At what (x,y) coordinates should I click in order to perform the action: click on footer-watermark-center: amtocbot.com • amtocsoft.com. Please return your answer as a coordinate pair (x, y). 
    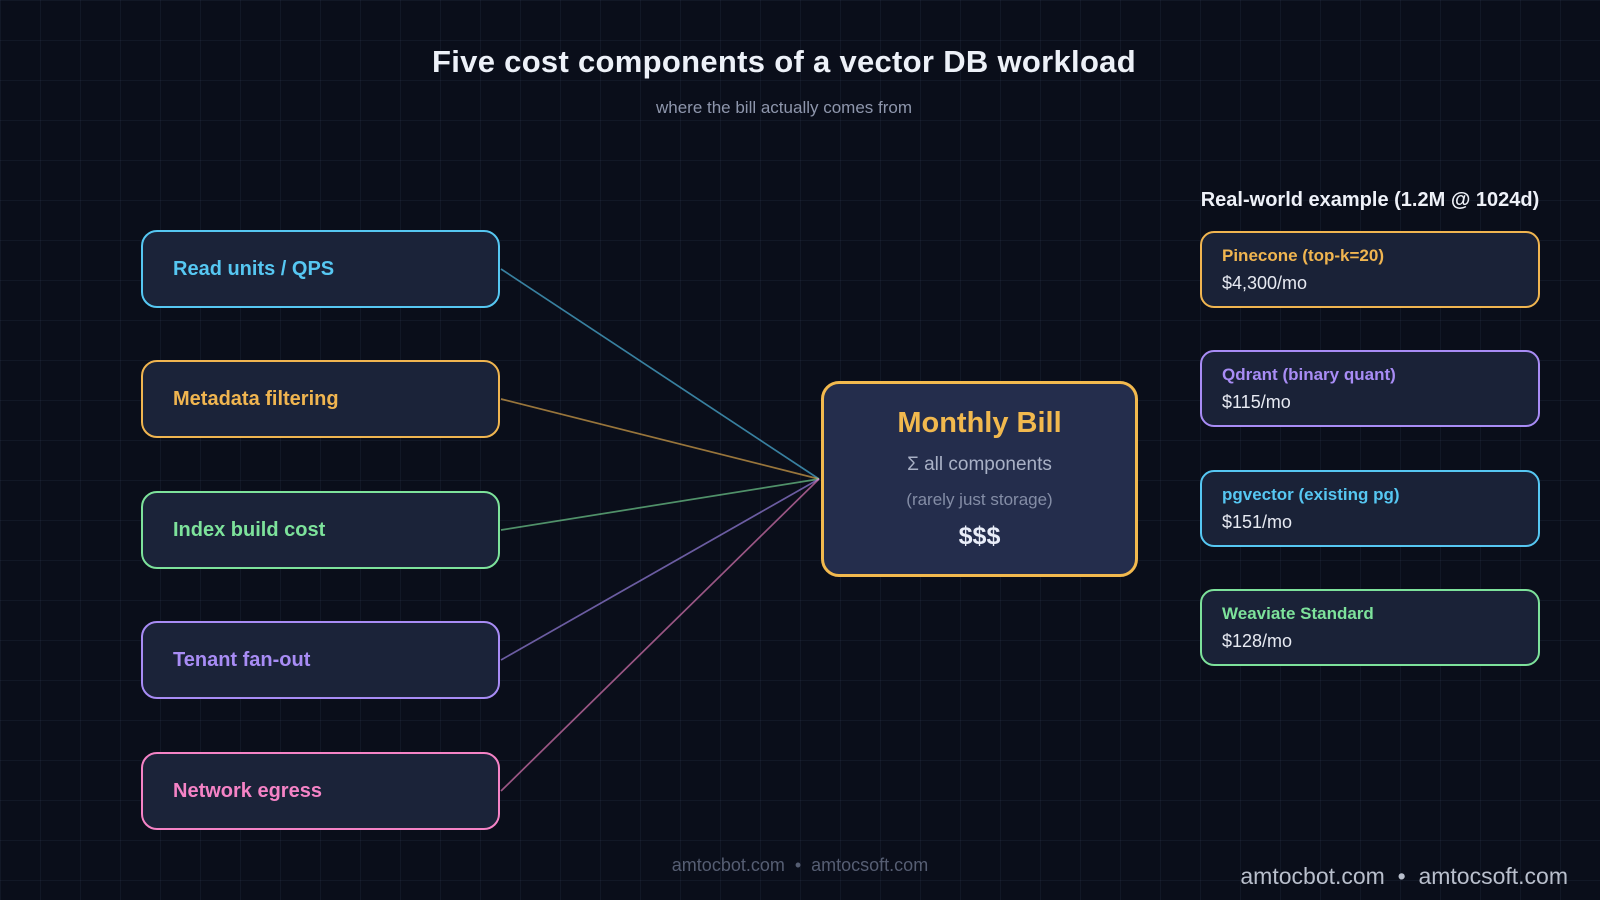
    Looking at the image, I should click on (800, 865).